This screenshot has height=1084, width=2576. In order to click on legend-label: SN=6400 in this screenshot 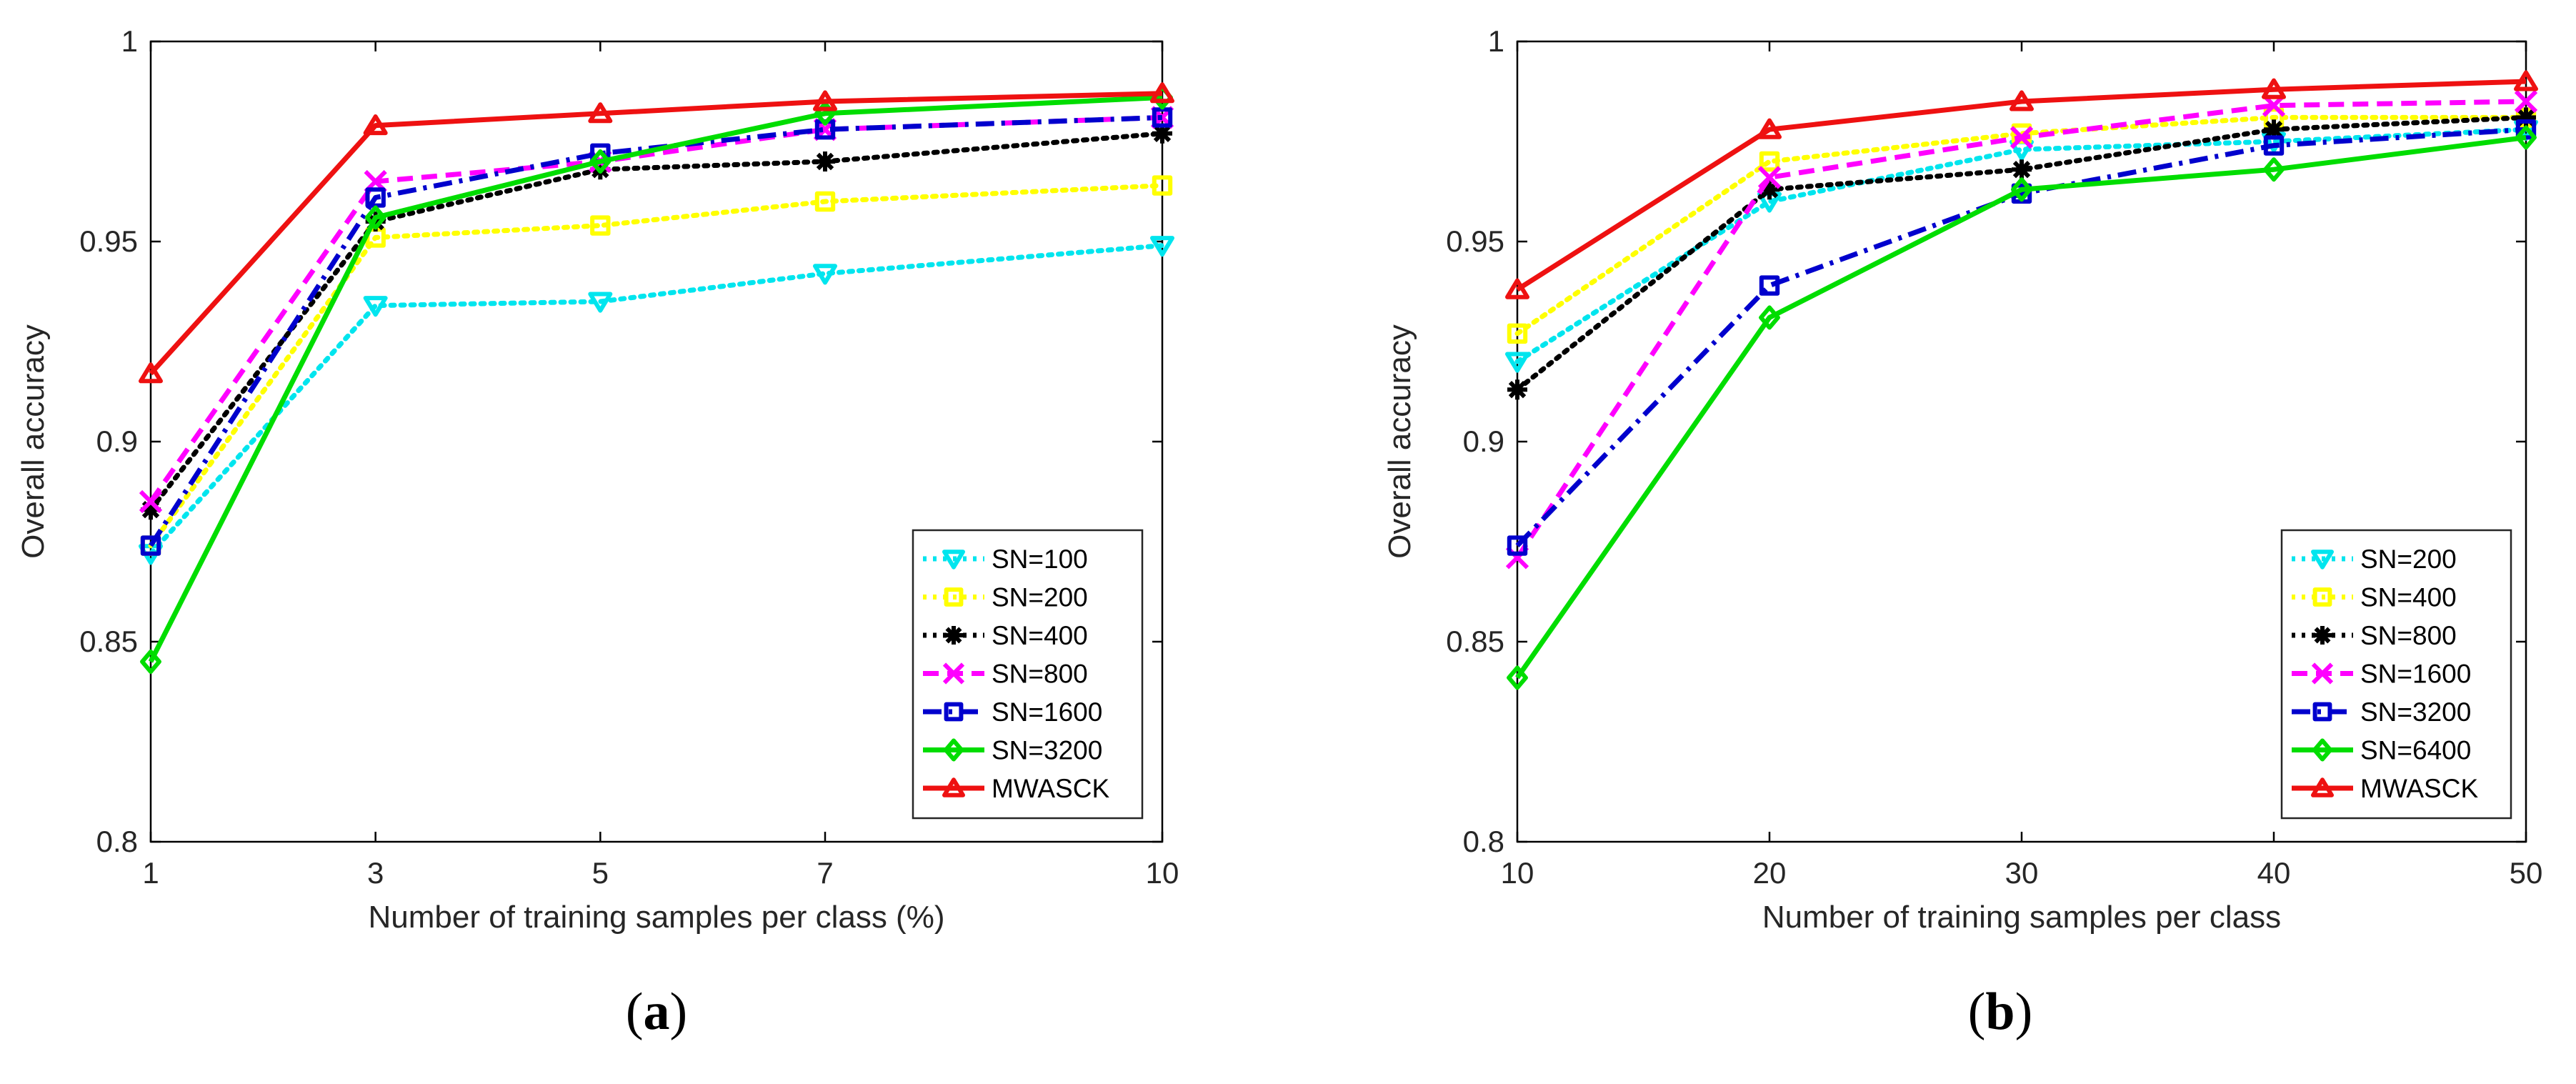, I will do `click(2415, 750)`.